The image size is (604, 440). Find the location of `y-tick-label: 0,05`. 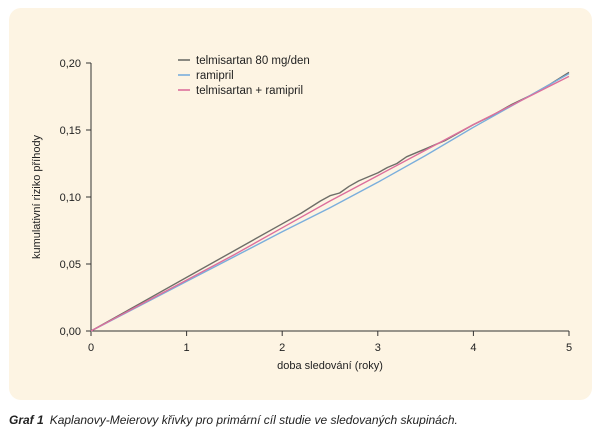

y-tick-label: 0,05 is located at coordinates (70, 265).